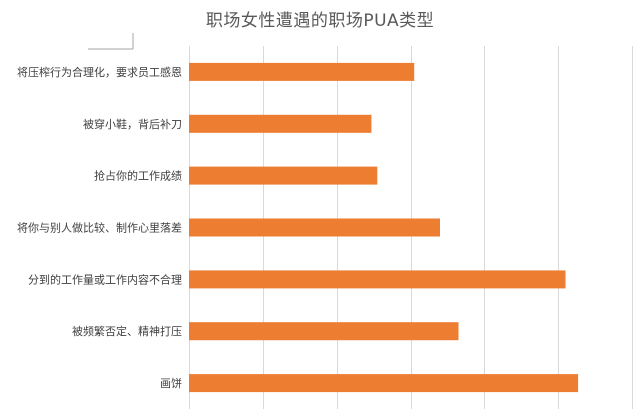  What do you see at coordinates (171, 383) in the screenshot?
I see `category-label-6: 画饼` at bounding box center [171, 383].